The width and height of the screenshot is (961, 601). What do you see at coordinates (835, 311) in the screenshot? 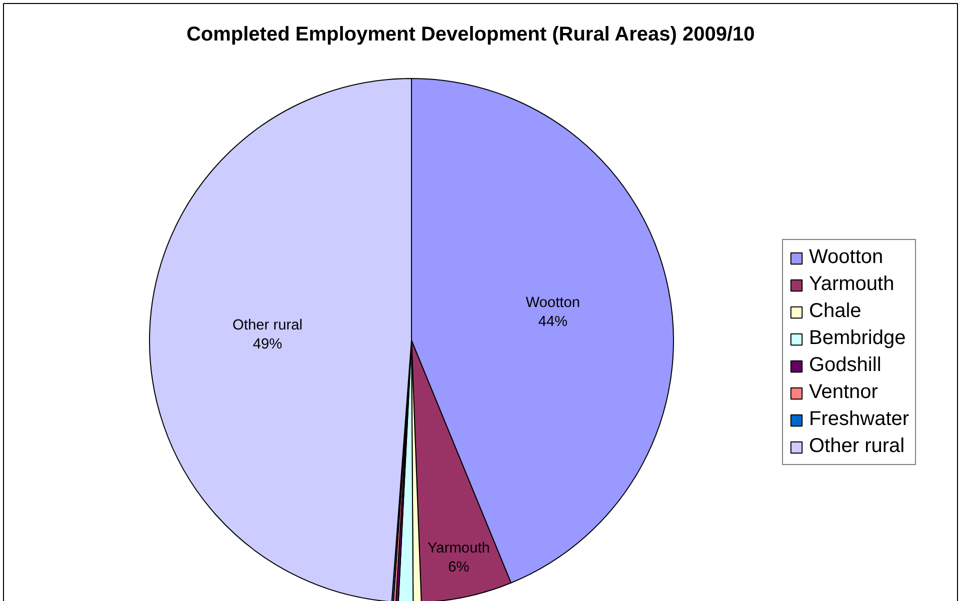
I see `legend-label: Chale` at bounding box center [835, 311].